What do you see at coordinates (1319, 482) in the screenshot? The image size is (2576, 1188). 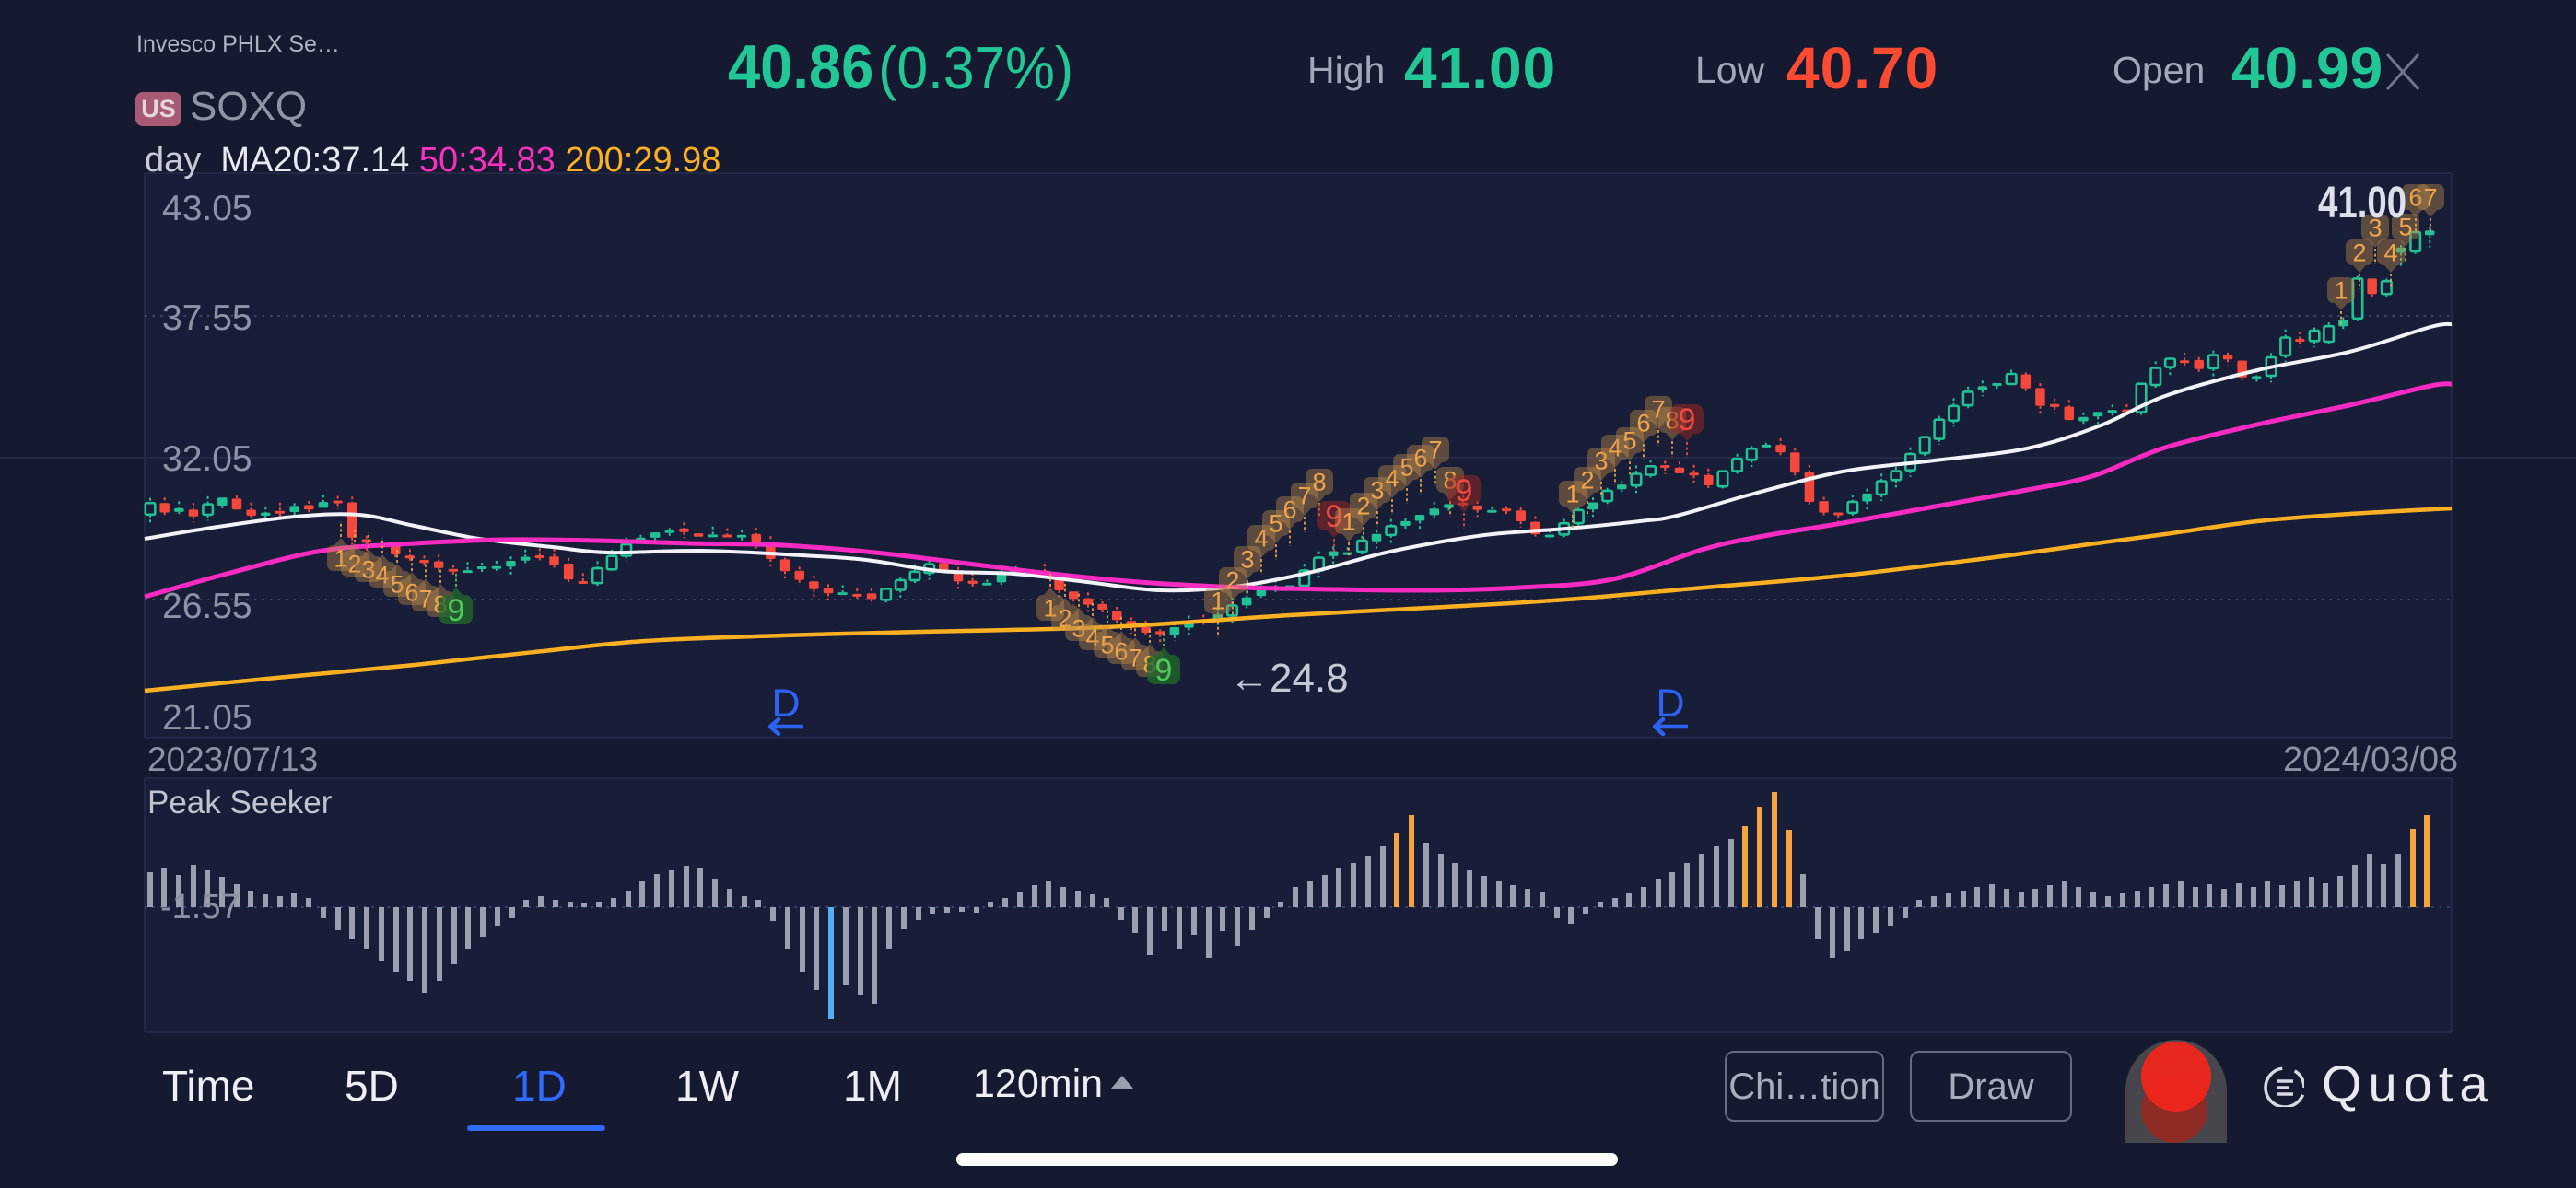 I see `svg-text: 8` at bounding box center [1319, 482].